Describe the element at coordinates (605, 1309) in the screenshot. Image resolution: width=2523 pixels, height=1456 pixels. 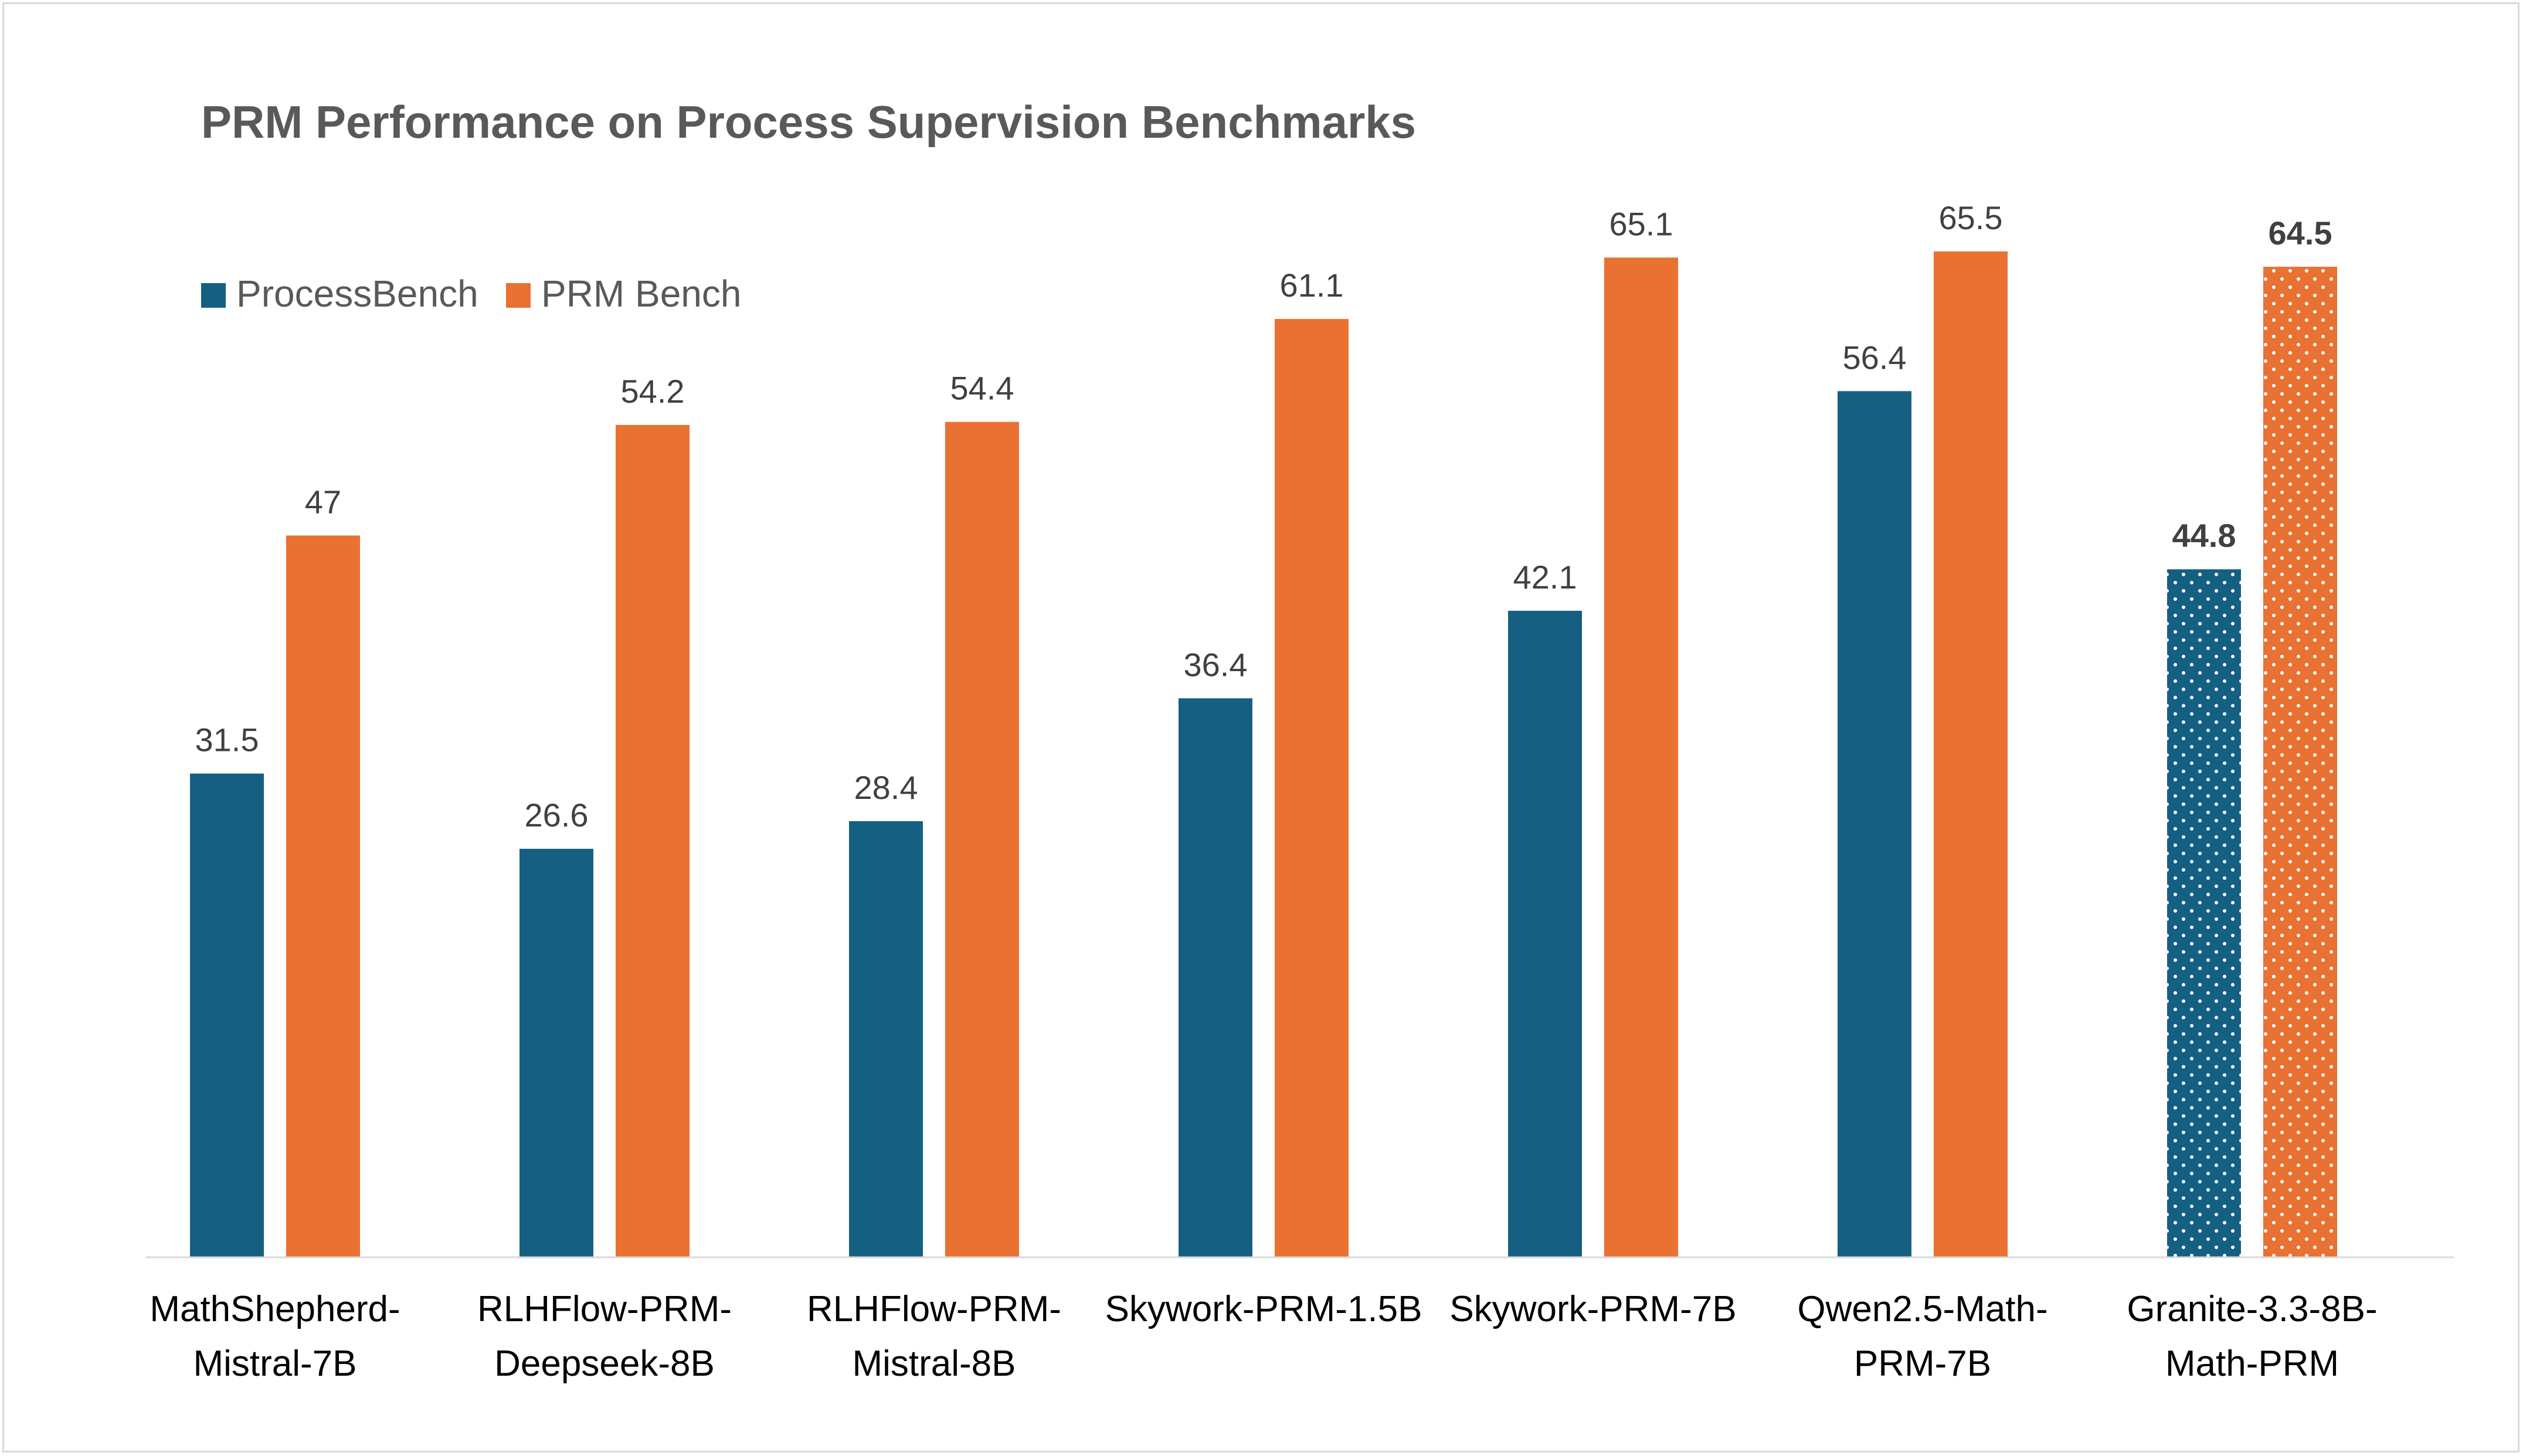
I see `category-label-rlhflow-prm-deepseek-8b-line-1: RLHFlow-PRM-` at that location.